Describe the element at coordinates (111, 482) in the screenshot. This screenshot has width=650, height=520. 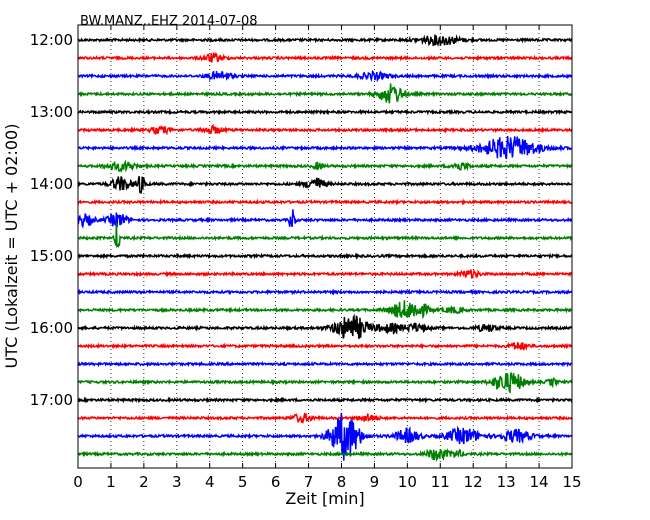
I see `x-tick-label: 1` at that location.